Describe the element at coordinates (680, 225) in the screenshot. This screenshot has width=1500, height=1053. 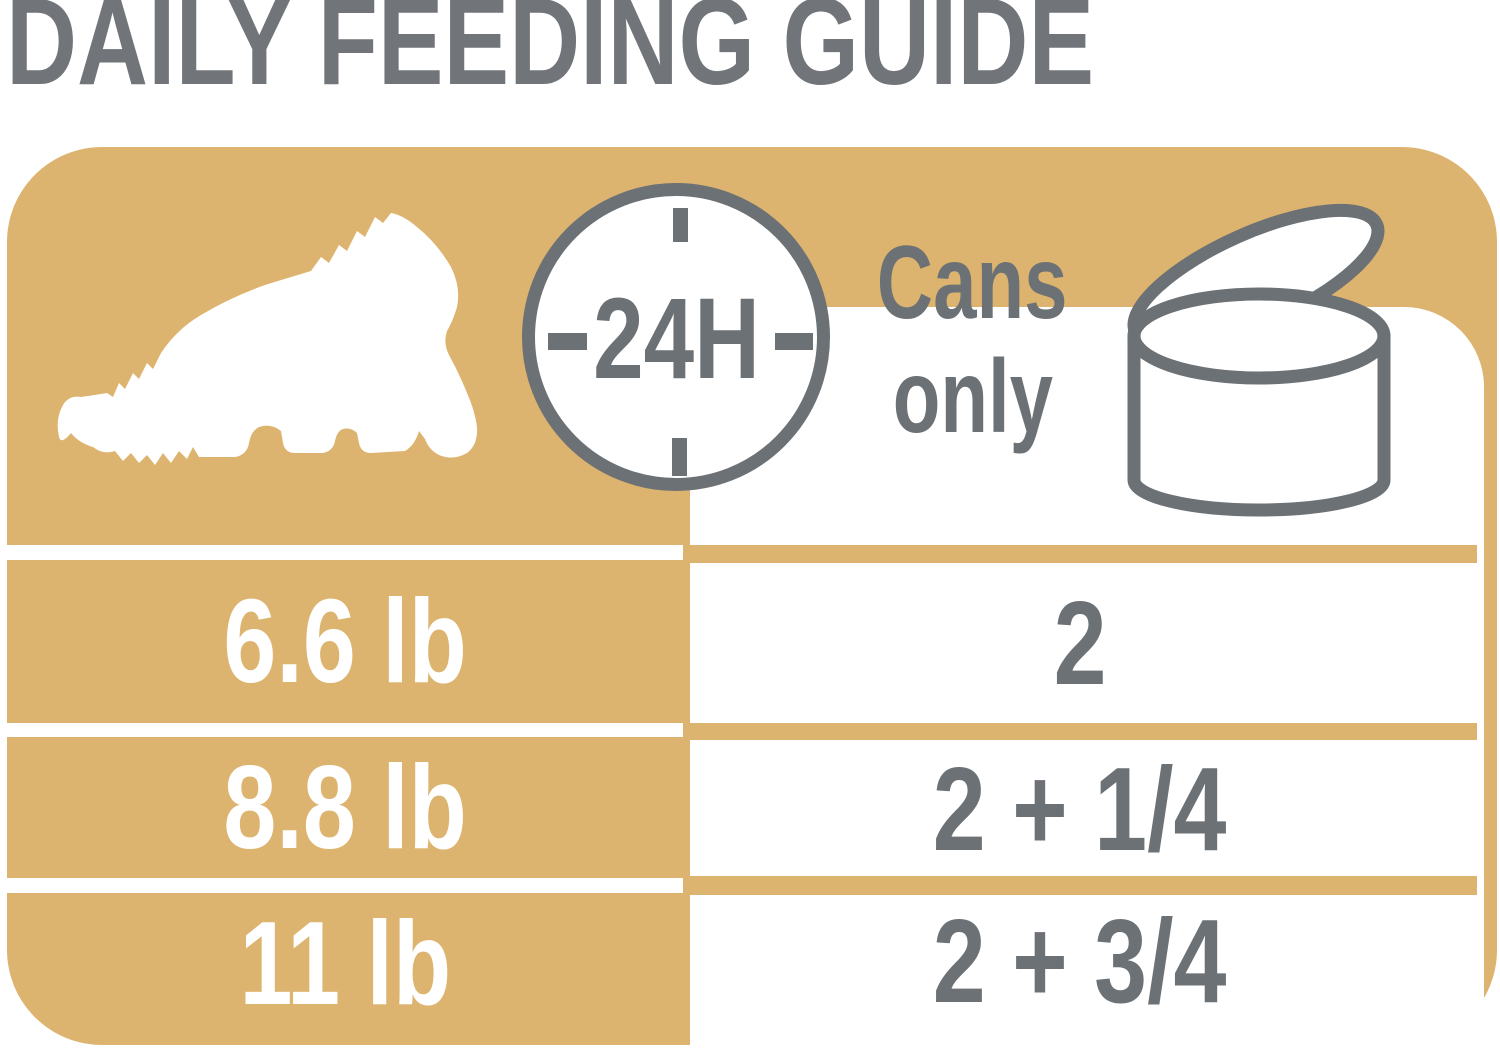
I see `clock-tick-top` at that location.